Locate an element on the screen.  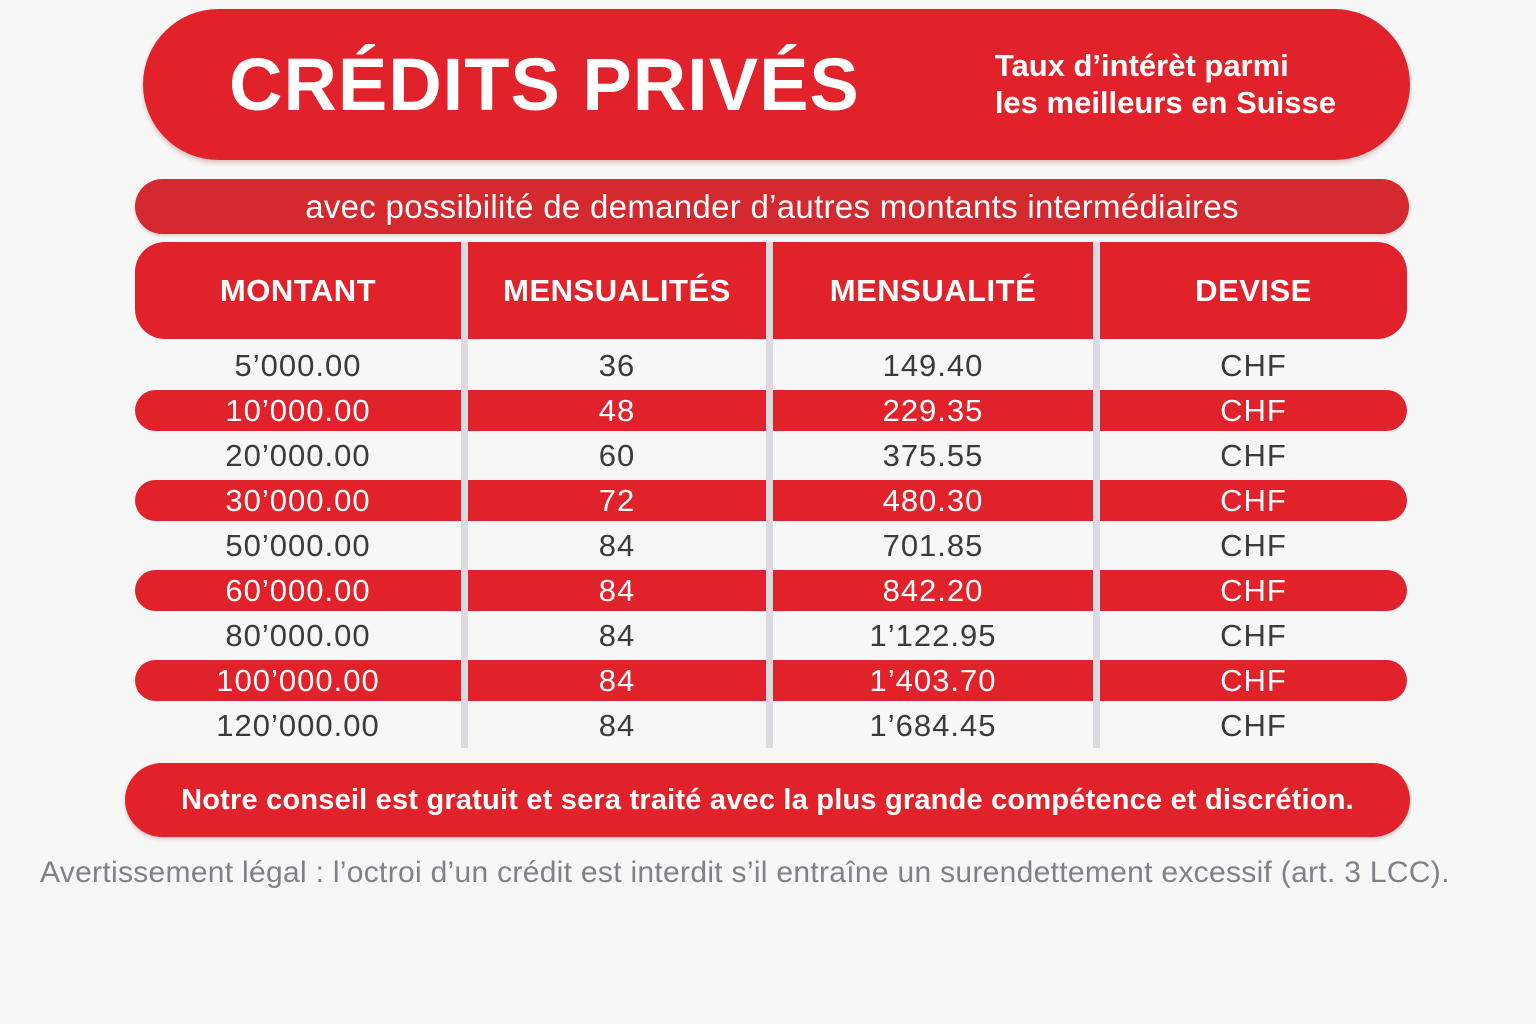
cell-mensualite: 480.30 is located at coordinates (933, 500).